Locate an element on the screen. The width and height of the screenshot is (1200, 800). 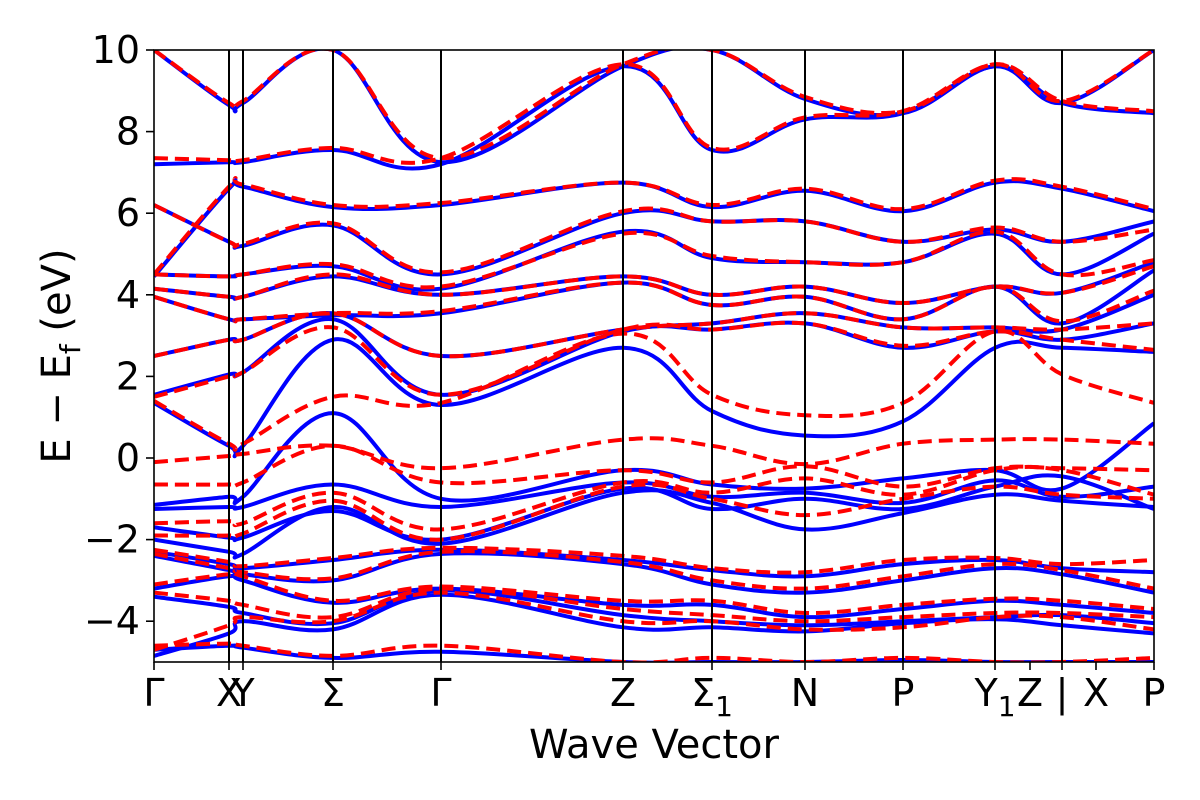
x-axis-kpoint-labels: Γ XY Σ Γ Z Σ1 N P Y1 Z | X P is located at coordinates (654, 692).